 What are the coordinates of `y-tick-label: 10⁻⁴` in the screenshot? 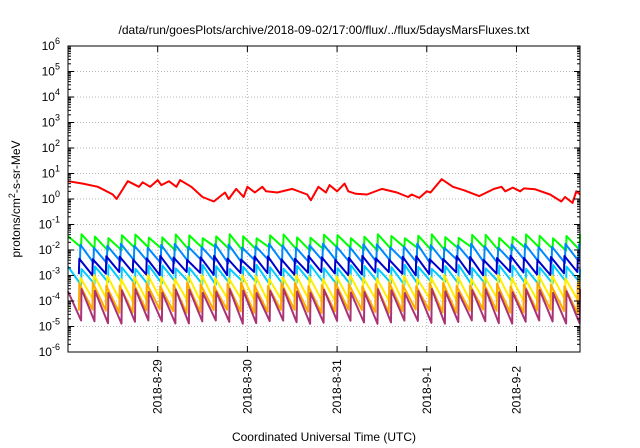 It's located at (49, 299).